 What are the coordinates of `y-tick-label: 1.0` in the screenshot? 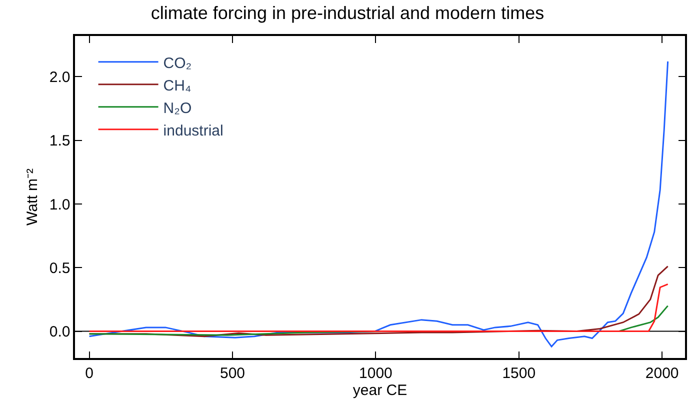 It's located at (59, 205).